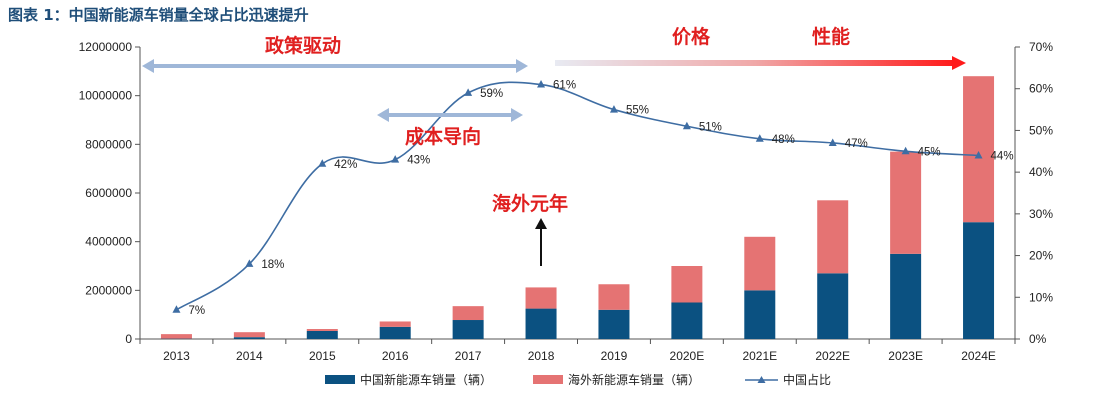  I want to click on y2-tick-label: 60%, so click(1041, 89).